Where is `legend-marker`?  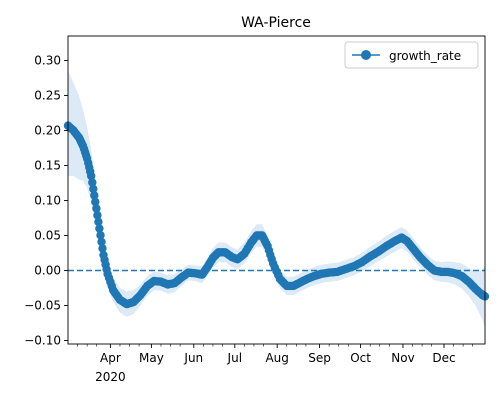 legend-marker is located at coordinates (366, 55).